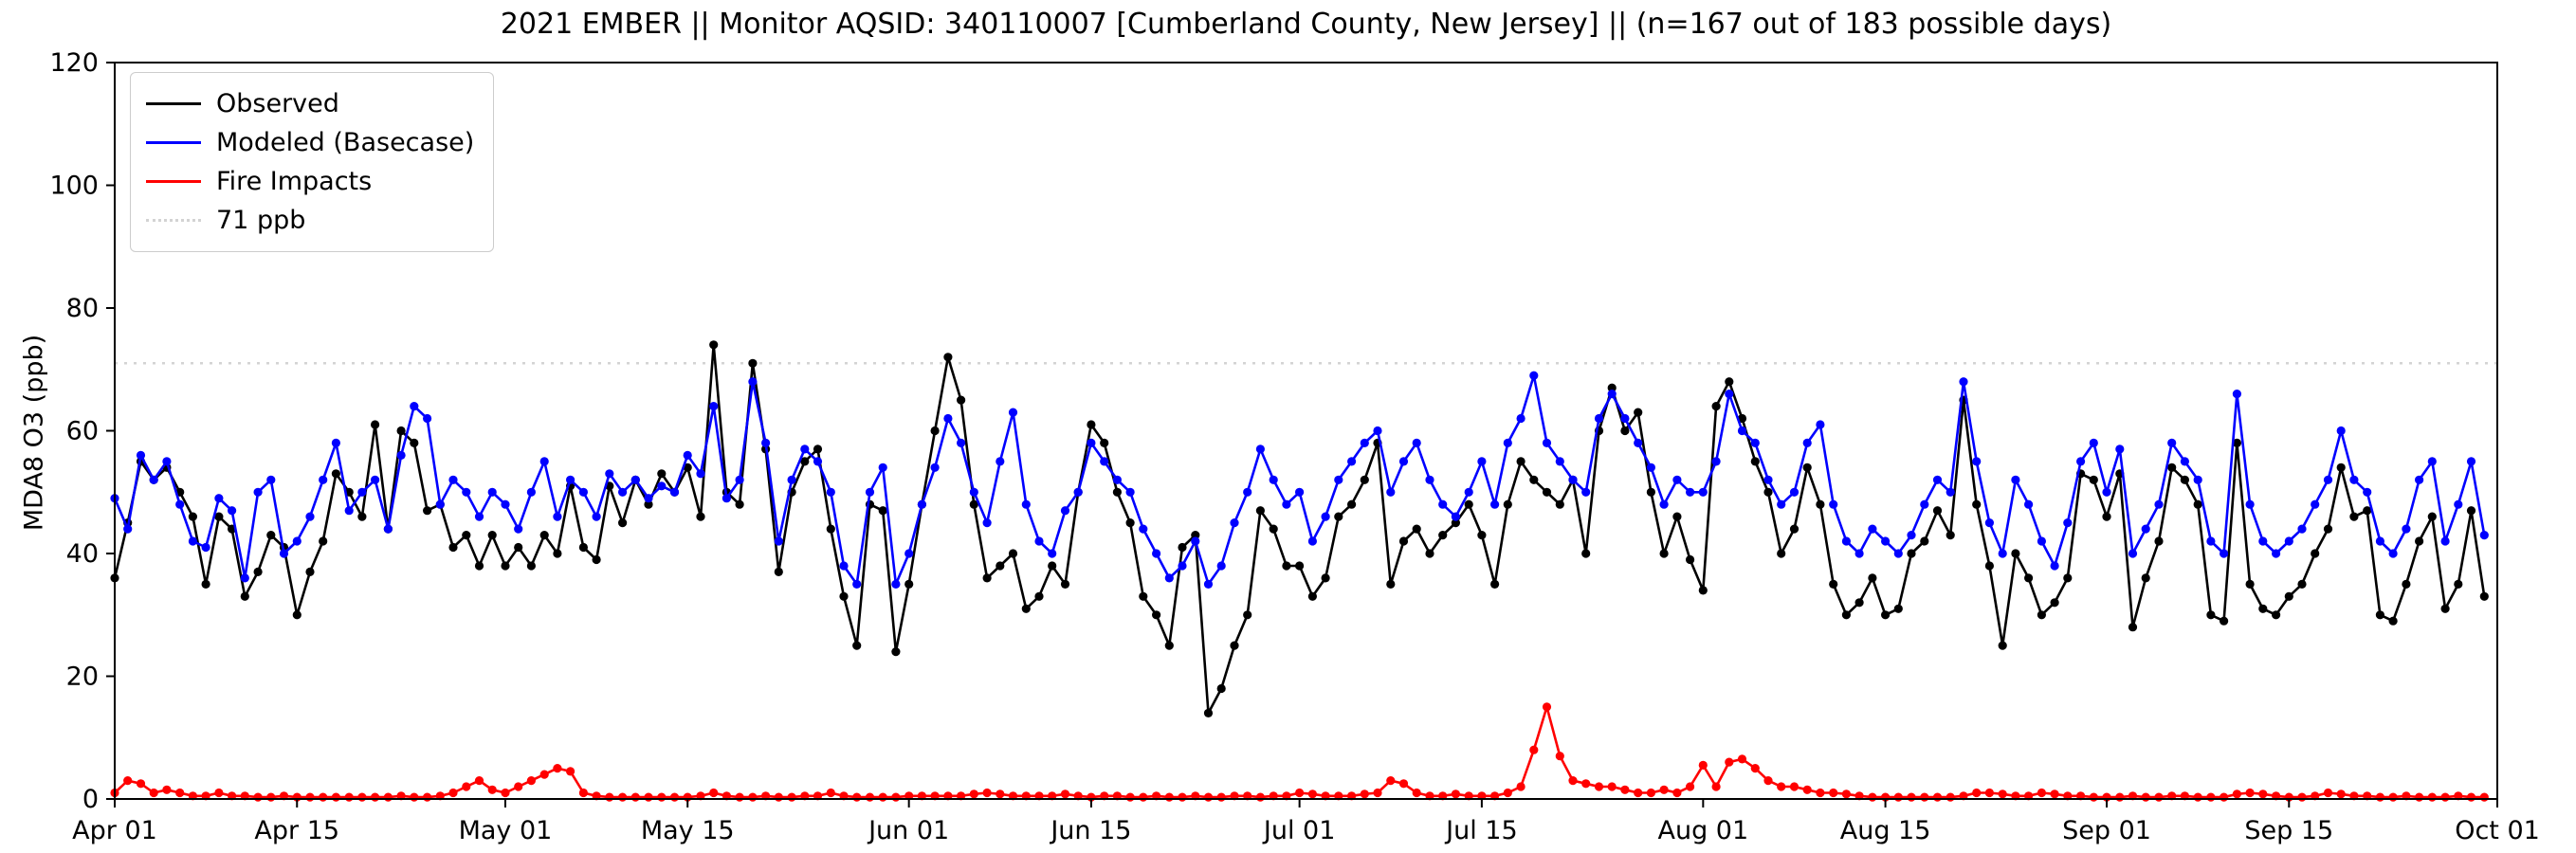 This screenshot has height=853, width=2576. I want to click on x-tick-label: May 01, so click(506, 830).